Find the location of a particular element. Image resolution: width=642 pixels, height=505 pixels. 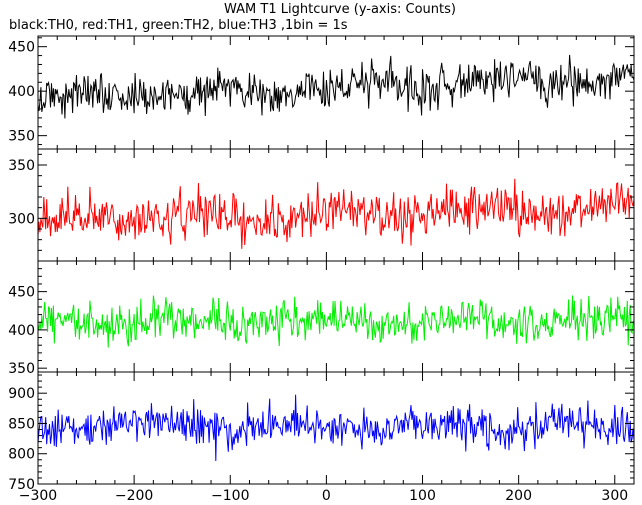

x-tick-label: 100 is located at coordinates (422, 496).